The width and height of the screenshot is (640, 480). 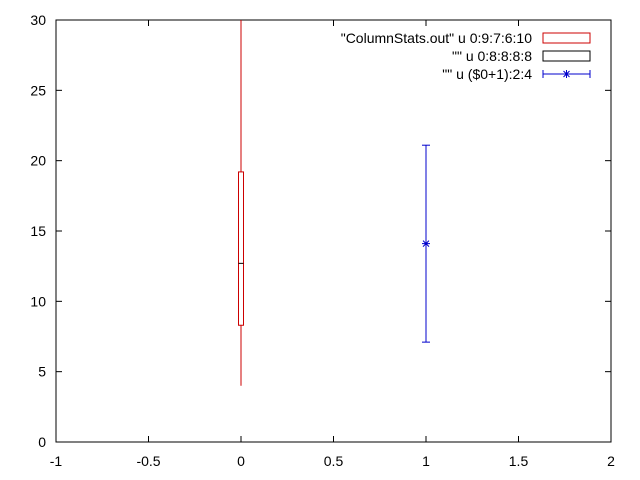 I want to click on x-tick-label: -1, so click(x=56, y=461).